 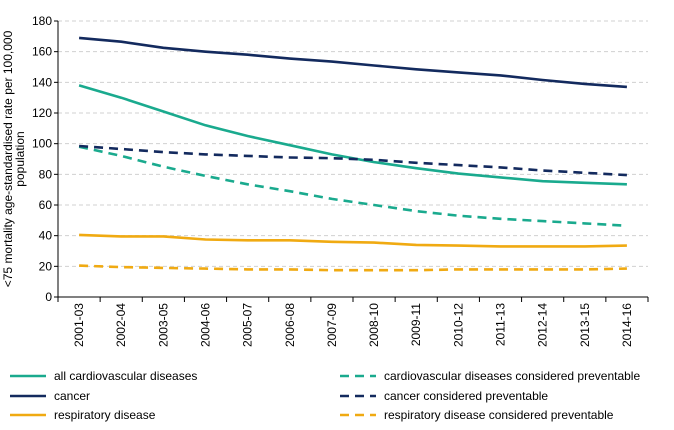 I want to click on x-tick-label: 2010-12, so click(x=458, y=325).